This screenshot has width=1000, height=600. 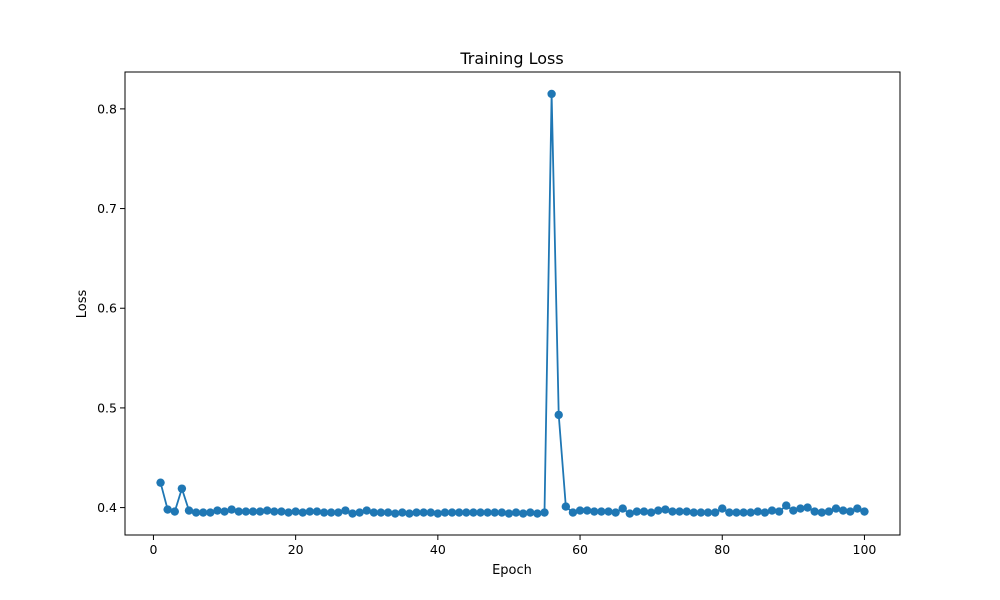 What do you see at coordinates (153, 549) in the screenshot?
I see `x-tick-label: 0` at bounding box center [153, 549].